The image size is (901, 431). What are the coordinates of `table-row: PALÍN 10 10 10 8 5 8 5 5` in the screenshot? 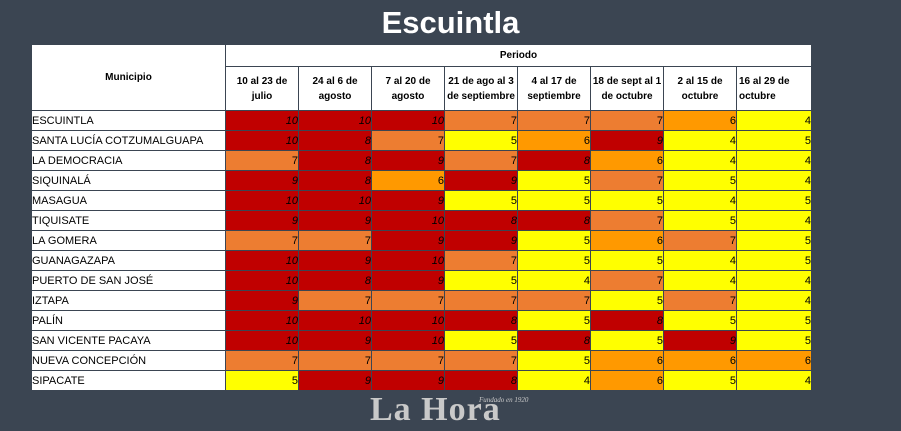 It's located at (421, 320).